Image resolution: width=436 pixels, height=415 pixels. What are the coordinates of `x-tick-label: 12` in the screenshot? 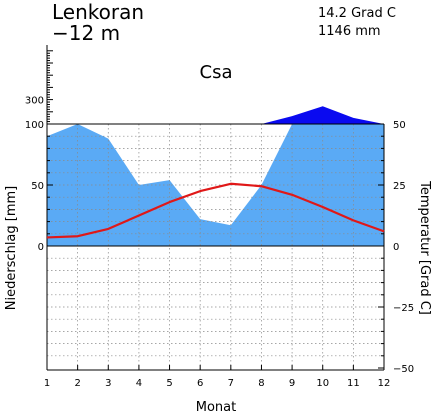 It's located at (384, 383).